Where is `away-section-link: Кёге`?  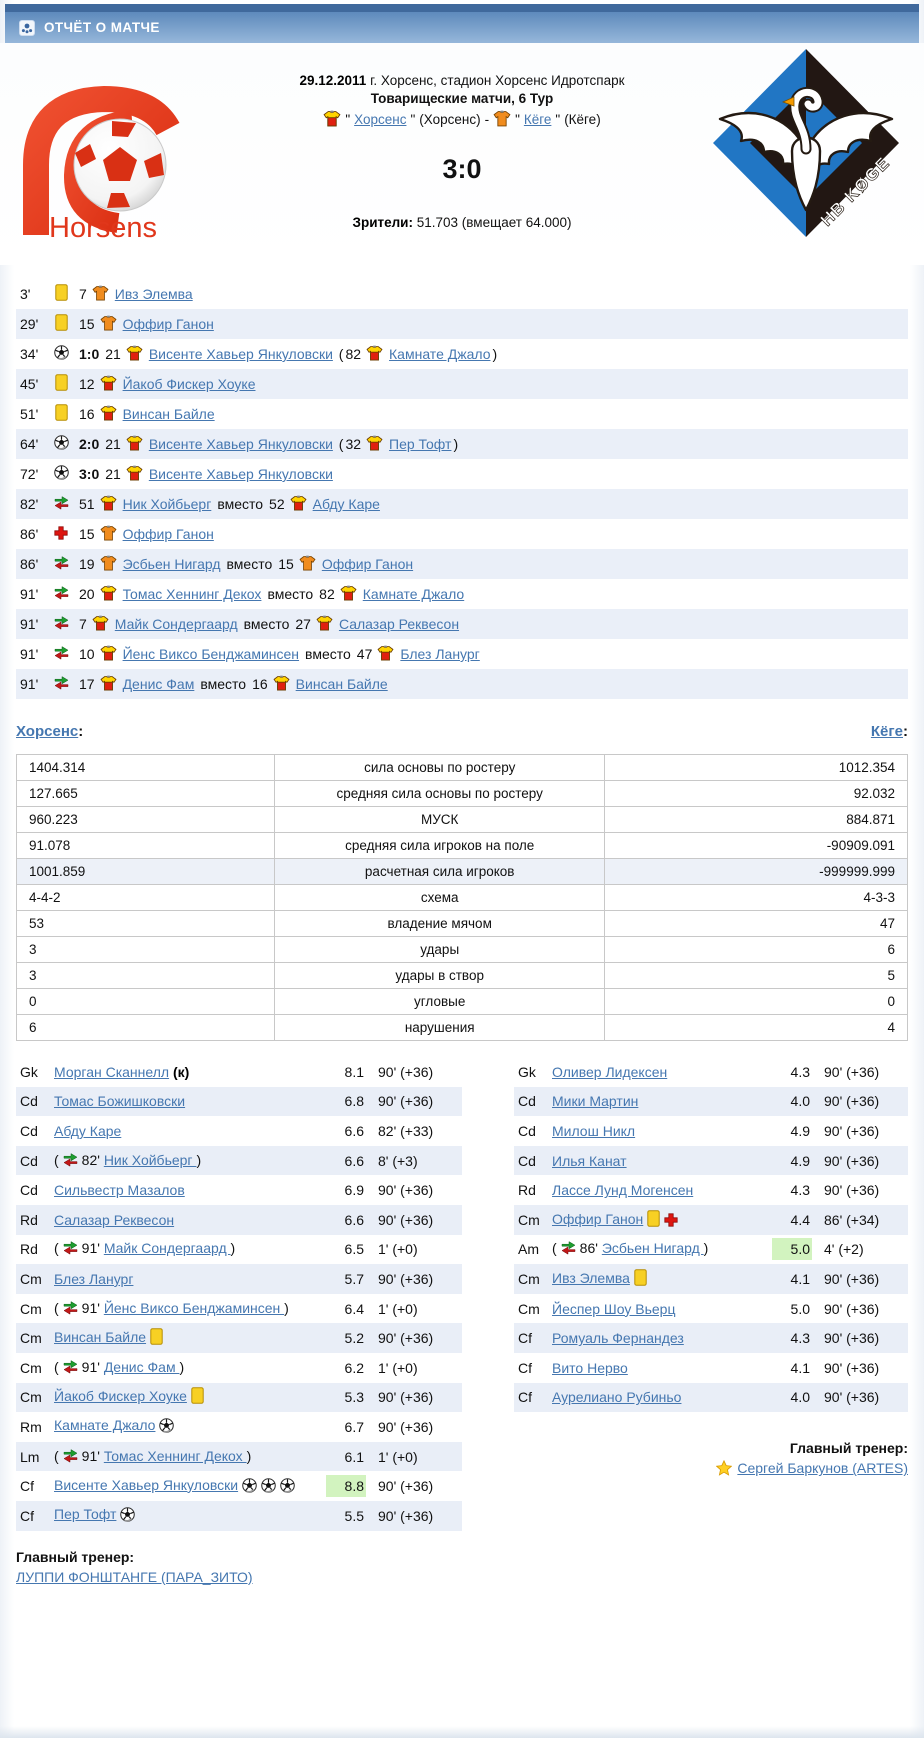
away-section-link: Кёге is located at coordinates (886, 731).